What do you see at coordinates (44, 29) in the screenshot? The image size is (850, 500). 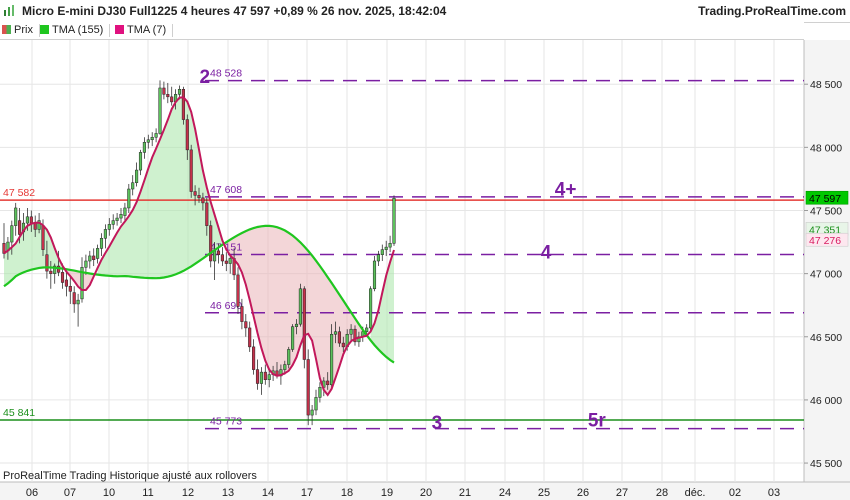 I see `square-icon` at bounding box center [44, 29].